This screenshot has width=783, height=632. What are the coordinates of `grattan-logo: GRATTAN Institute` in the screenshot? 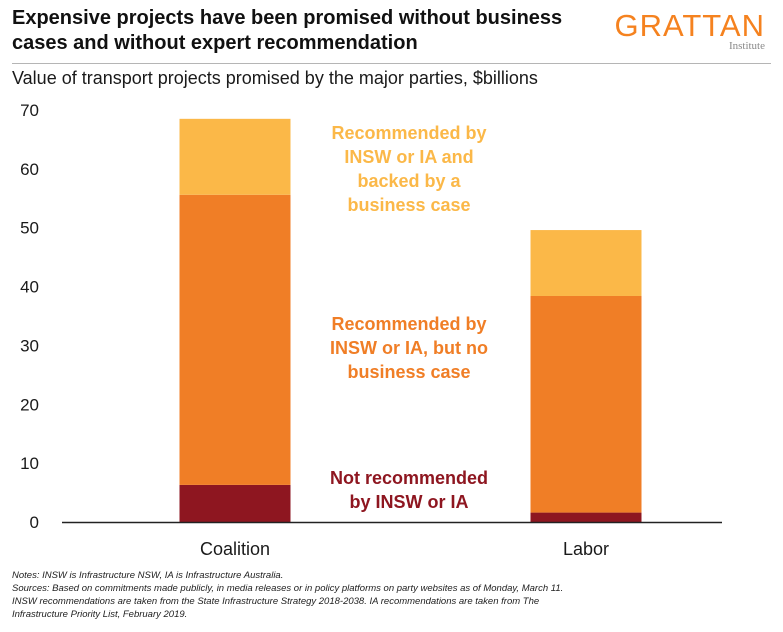 It's located at (689, 30).